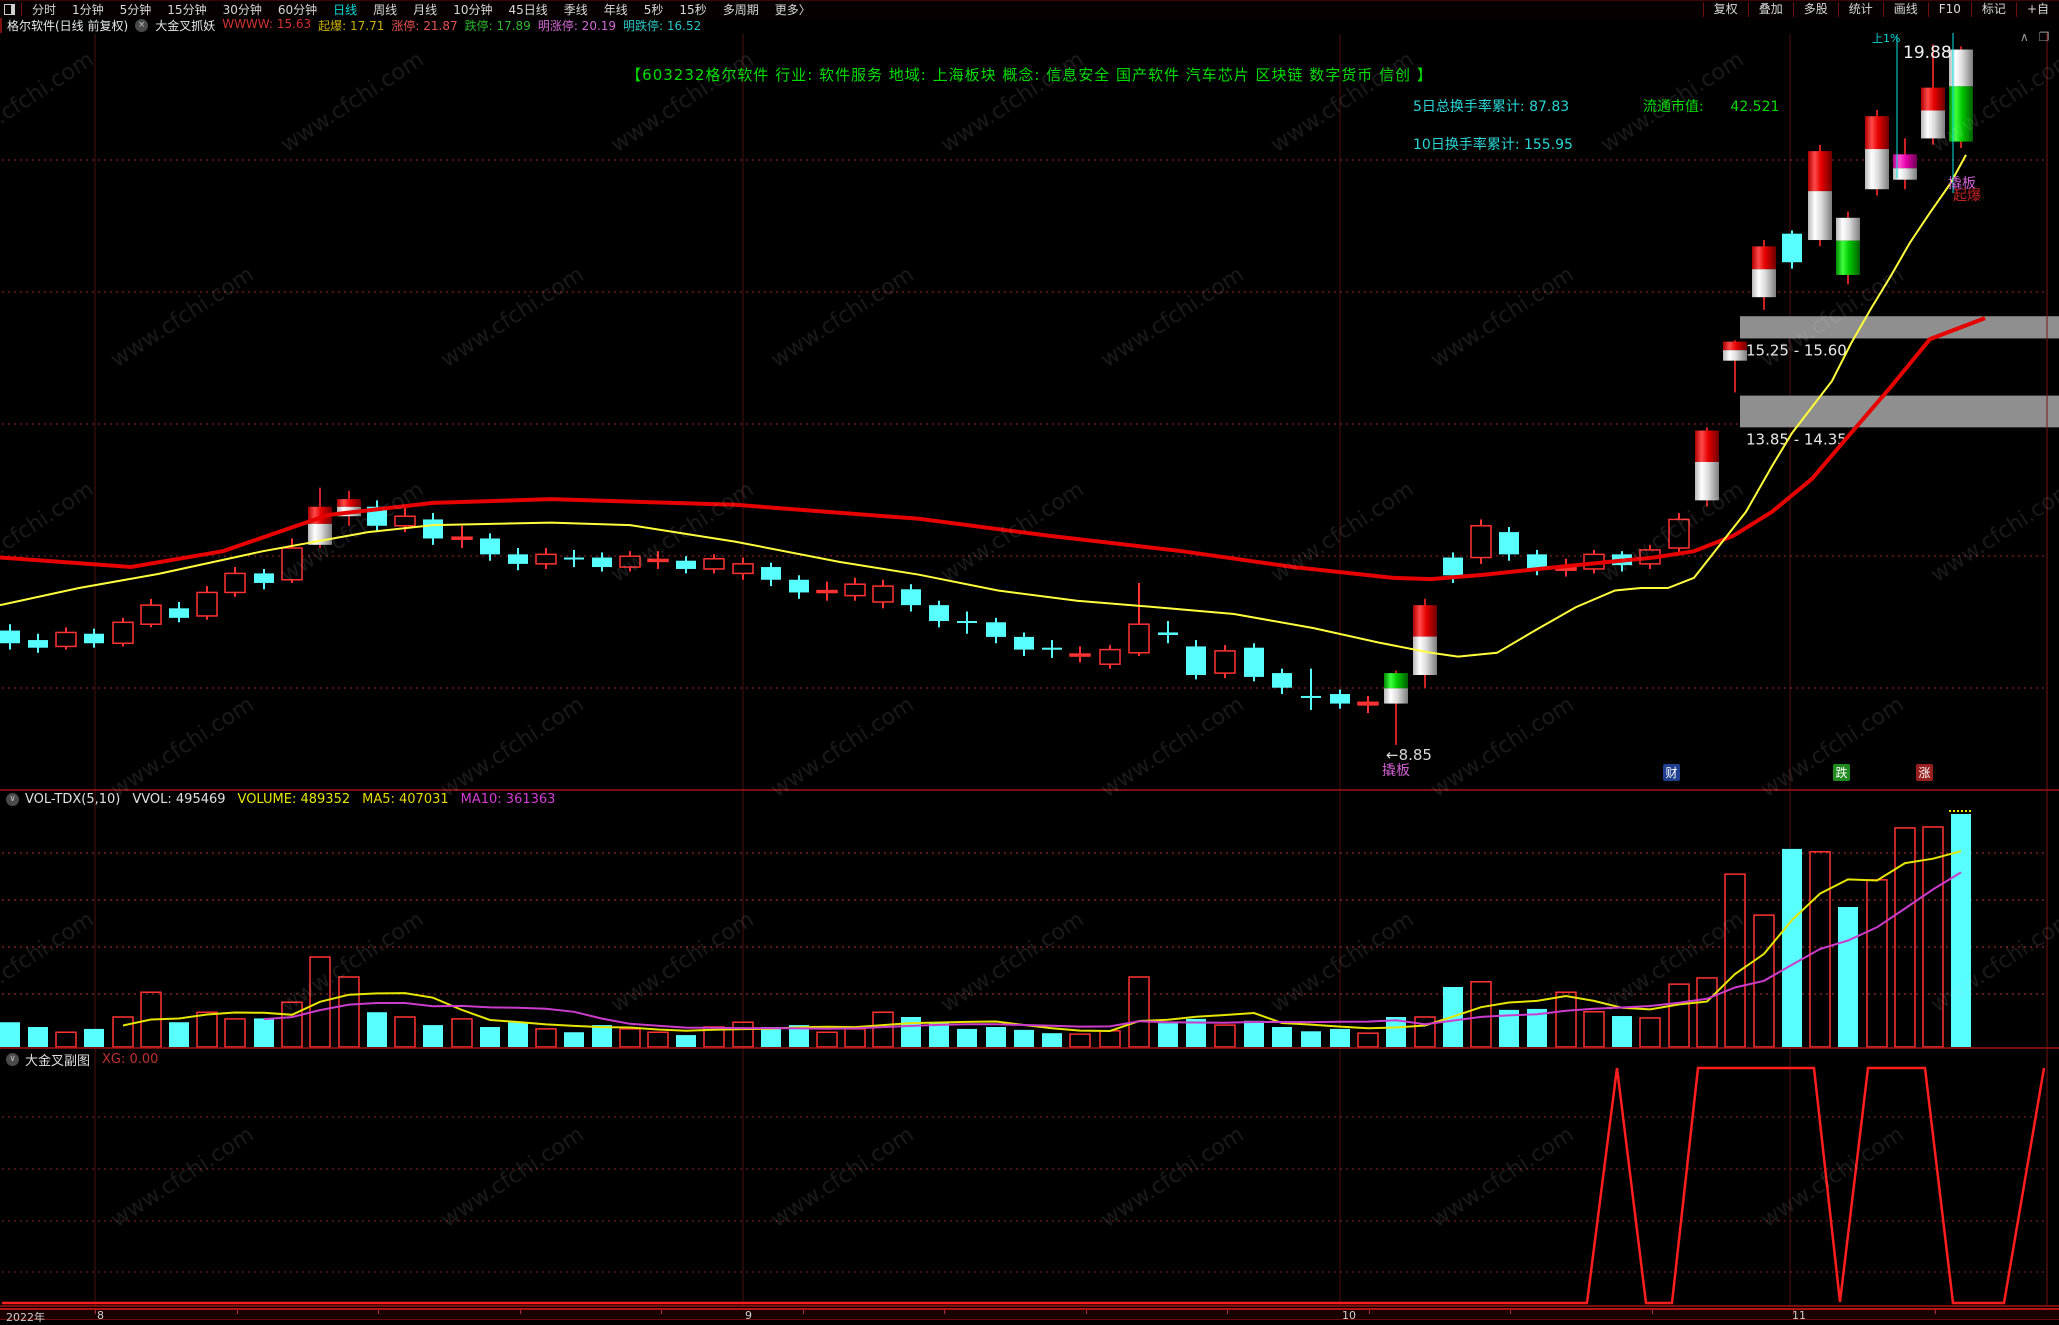 The width and height of the screenshot is (2059, 1325). What do you see at coordinates (1725, 9) in the screenshot?
I see `toolbar-button: 复权` at bounding box center [1725, 9].